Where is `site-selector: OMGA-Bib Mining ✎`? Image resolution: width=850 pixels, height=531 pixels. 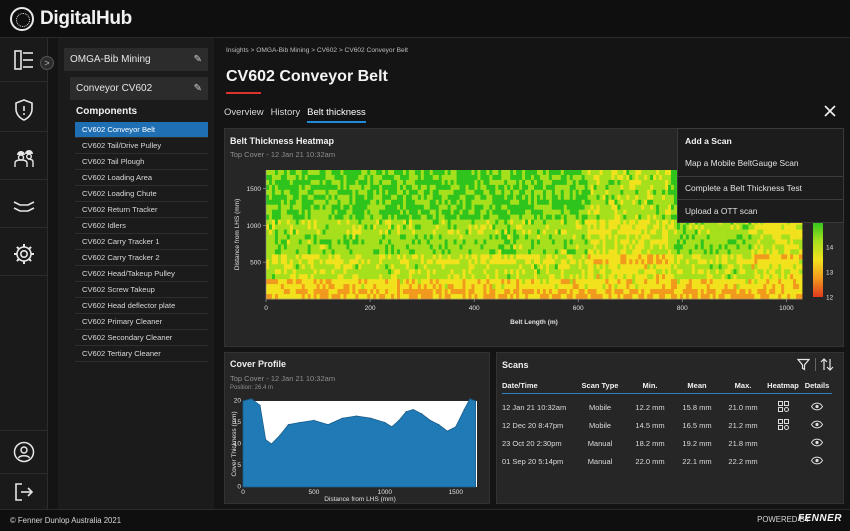
site-selector: OMGA-Bib Mining ✎ is located at coordinates (136, 59).